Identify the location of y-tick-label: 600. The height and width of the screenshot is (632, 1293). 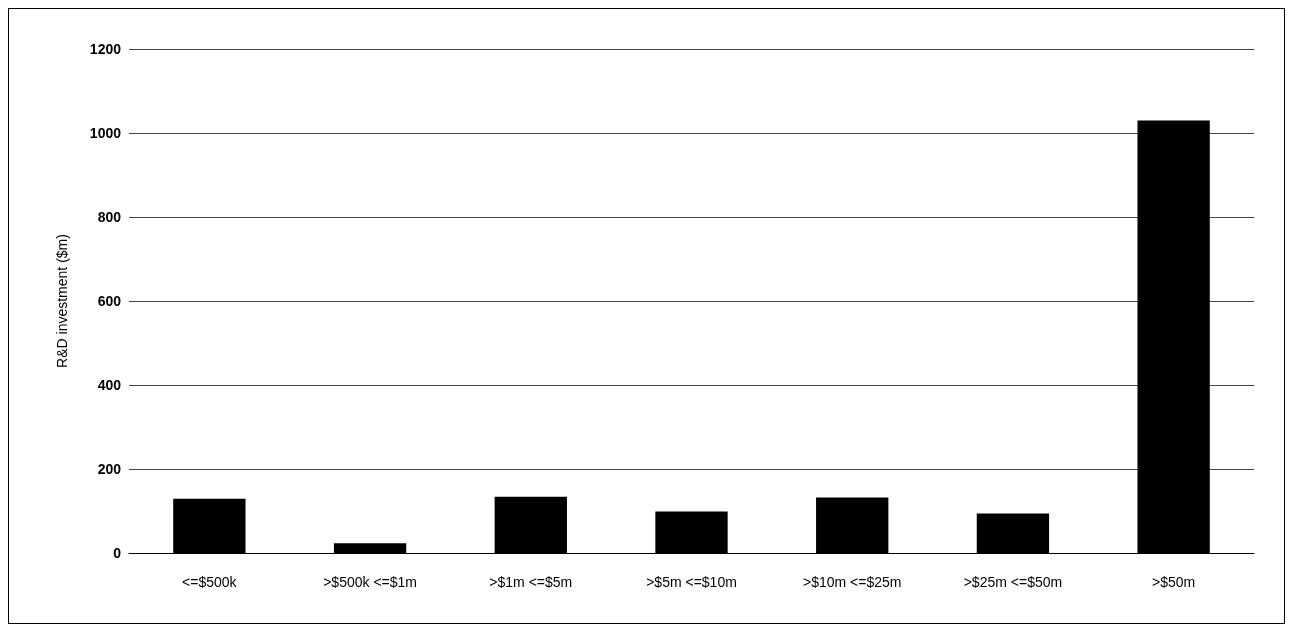
(109, 301).